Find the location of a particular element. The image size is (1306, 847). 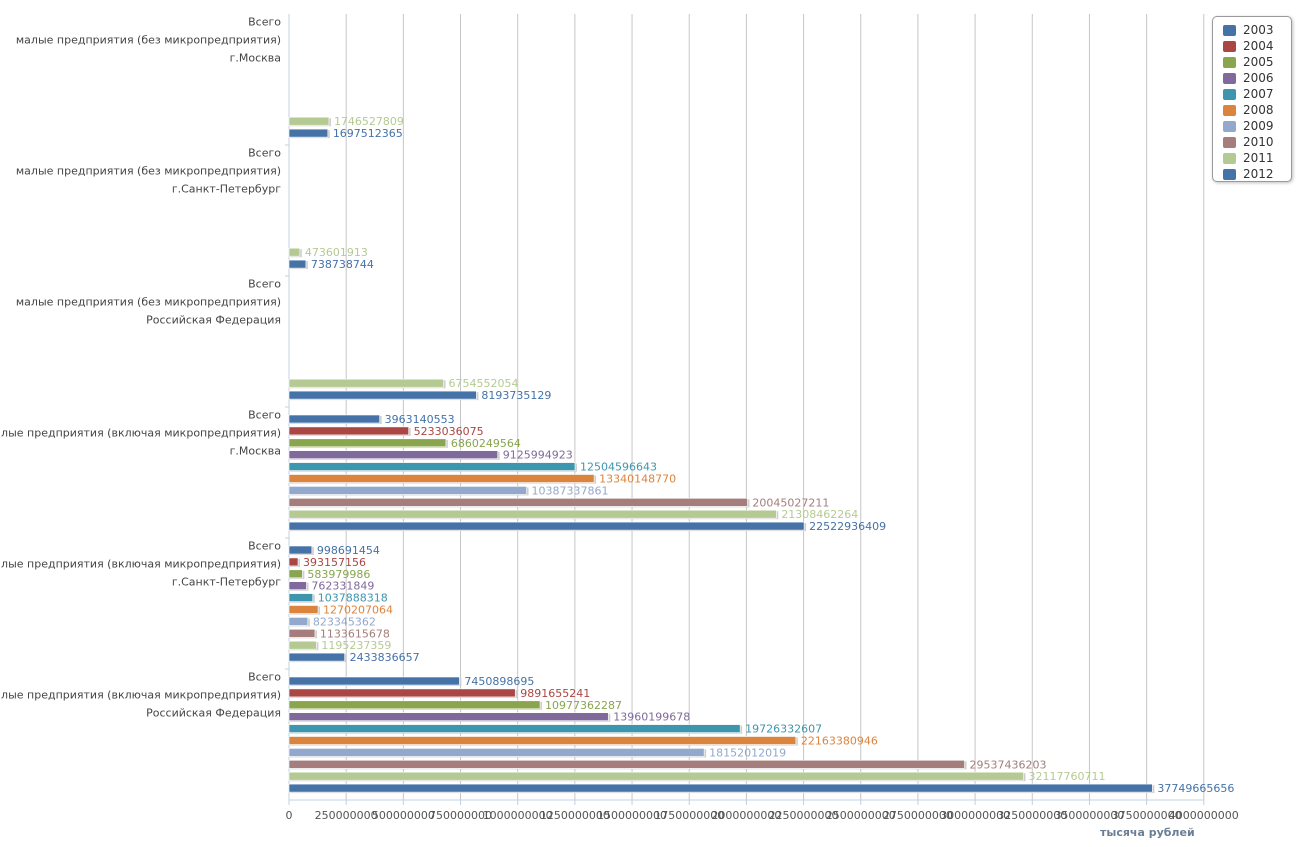

x-tick-label: 4000000000 is located at coordinates (1204, 815).